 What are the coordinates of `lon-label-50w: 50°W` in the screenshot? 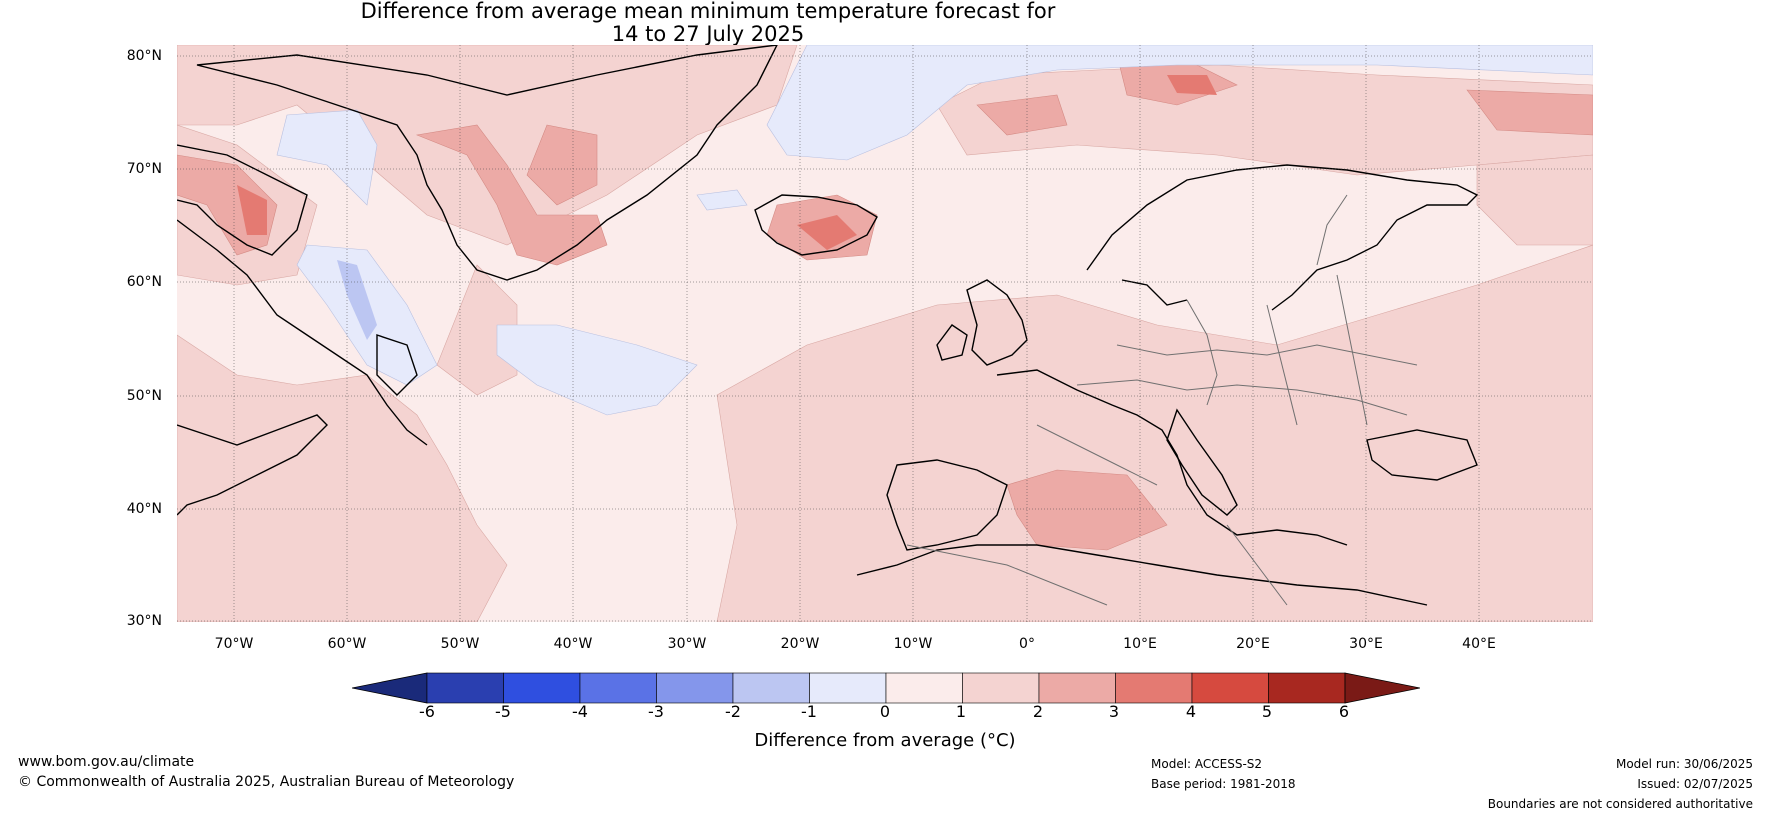 It's located at (460, 644).